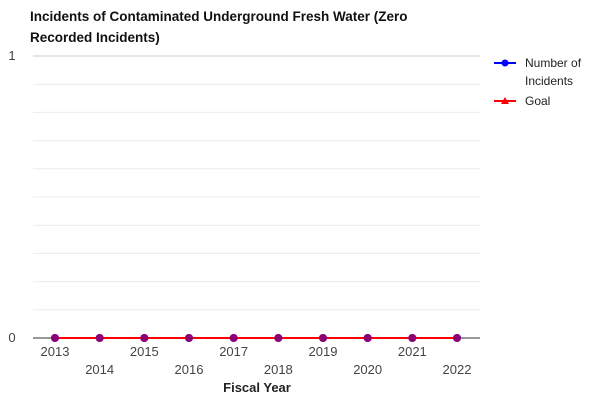 The height and width of the screenshot is (396, 590). Describe the element at coordinates (95, 37) in the screenshot. I see `chart-title-line-2: Recorded Incidents)` at that location.